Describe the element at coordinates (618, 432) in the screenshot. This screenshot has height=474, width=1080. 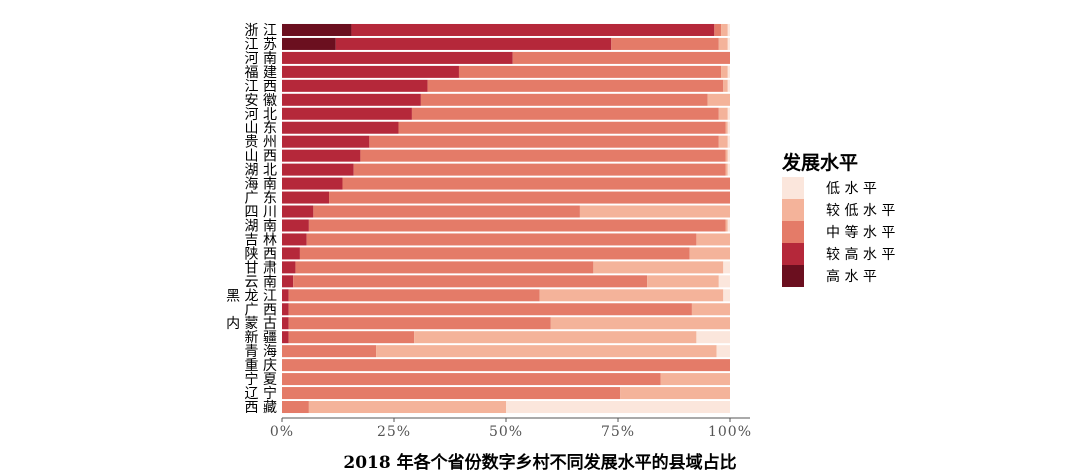
I see `x-tick-label: 75%` at that location.